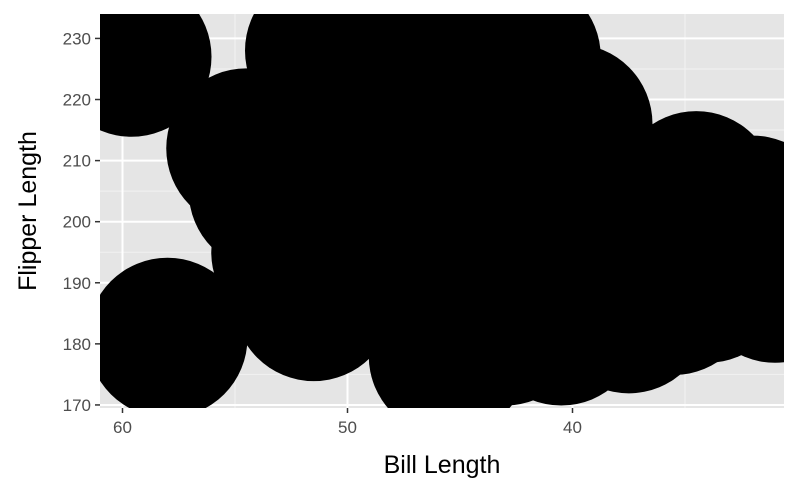 The width and height of the screenshot is (800, 494). I want to click on y-tick-label: 210, so click(77, 161).